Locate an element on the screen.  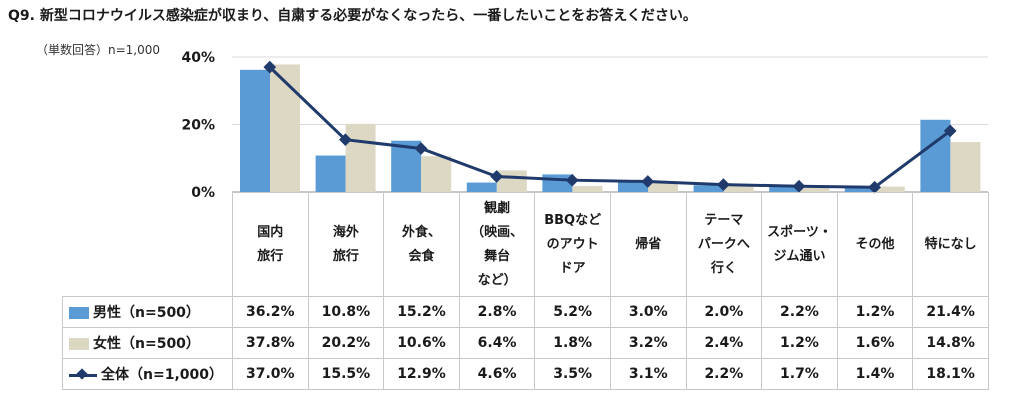
chart-subtitle: （単数回答）n=1,000 is located at coordinates (98, 50).